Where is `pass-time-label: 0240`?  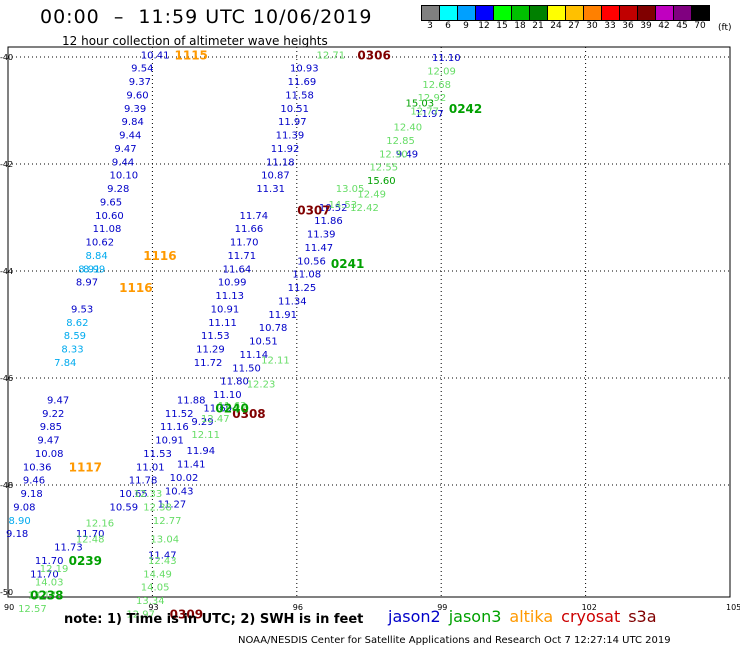 pass-time-label: 0240 is located at coordinates (231, 408).